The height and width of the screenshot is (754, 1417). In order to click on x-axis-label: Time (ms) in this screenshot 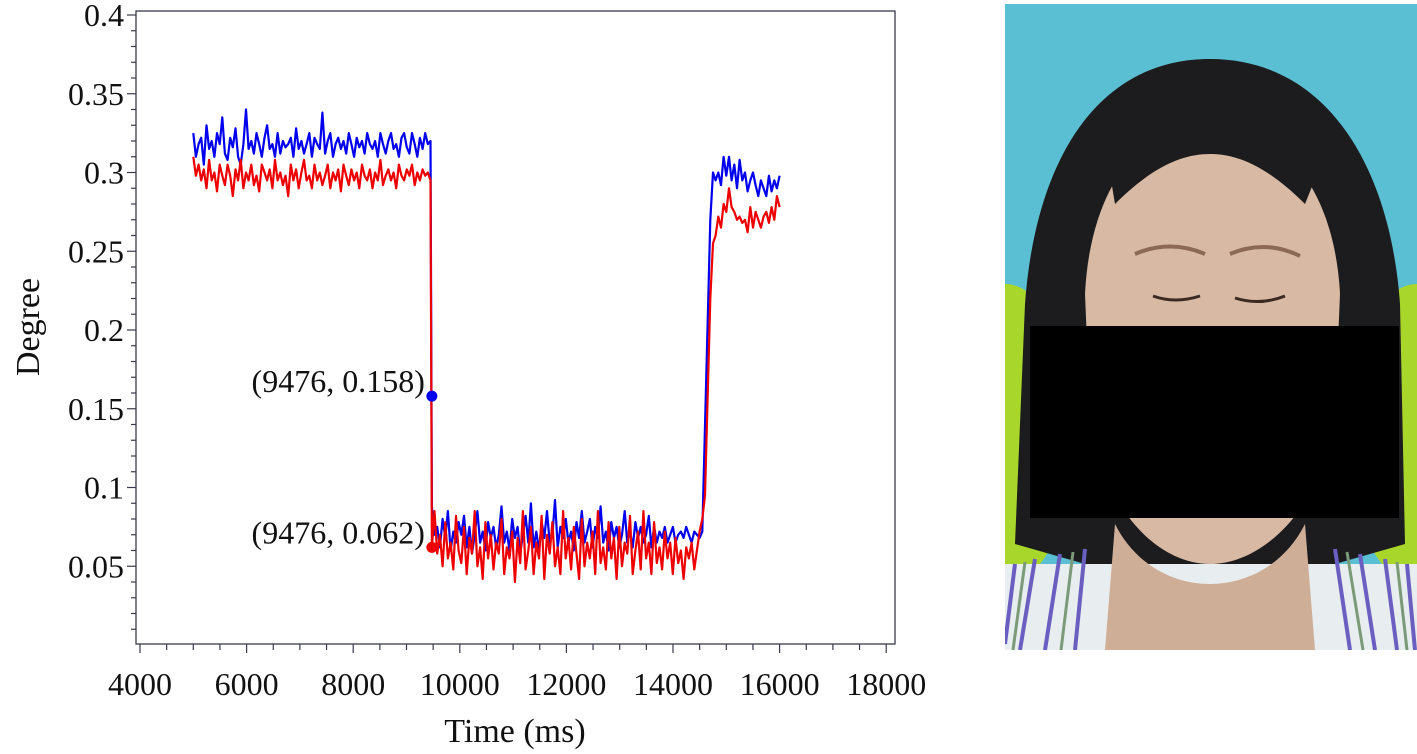, I will do `click(514, 731)`.